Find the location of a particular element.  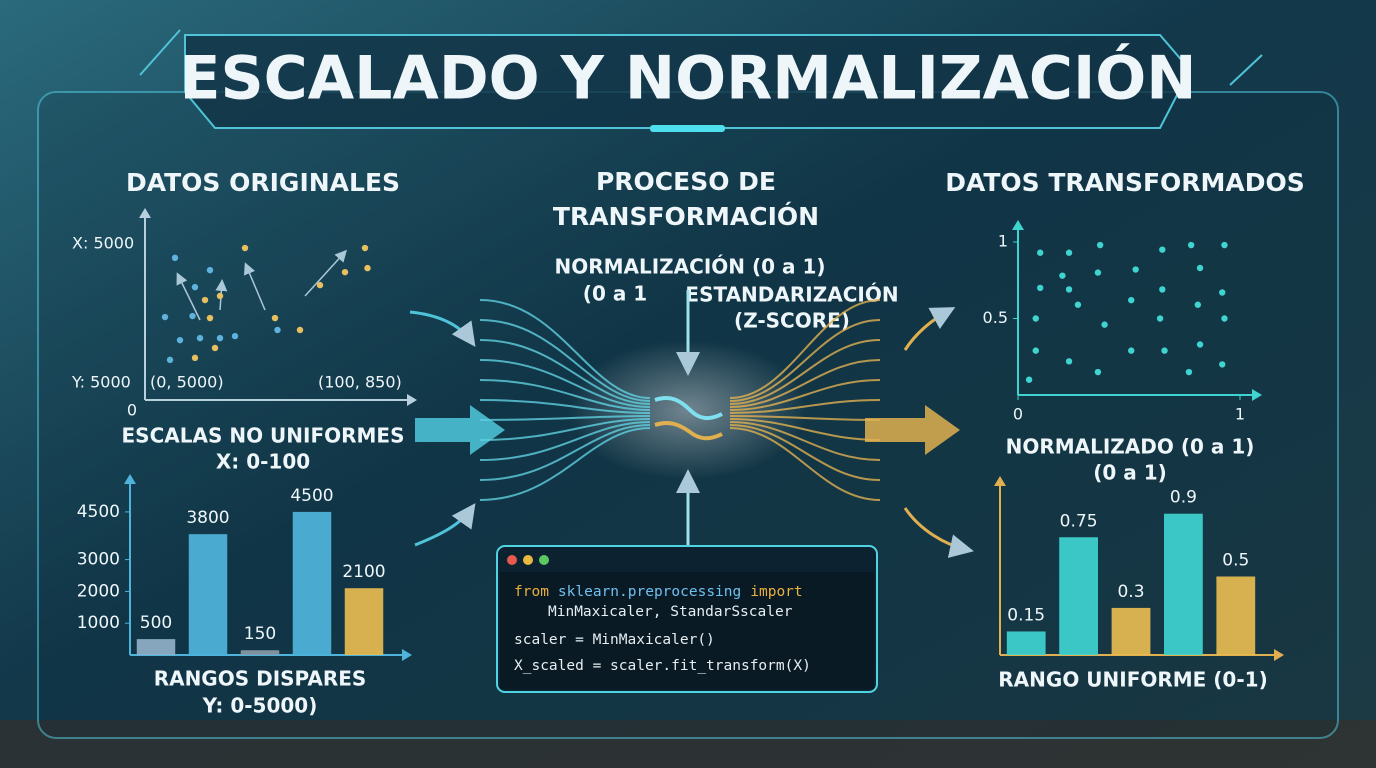

caption: RANGOS DISPARES is located at coordinates (260, 679).